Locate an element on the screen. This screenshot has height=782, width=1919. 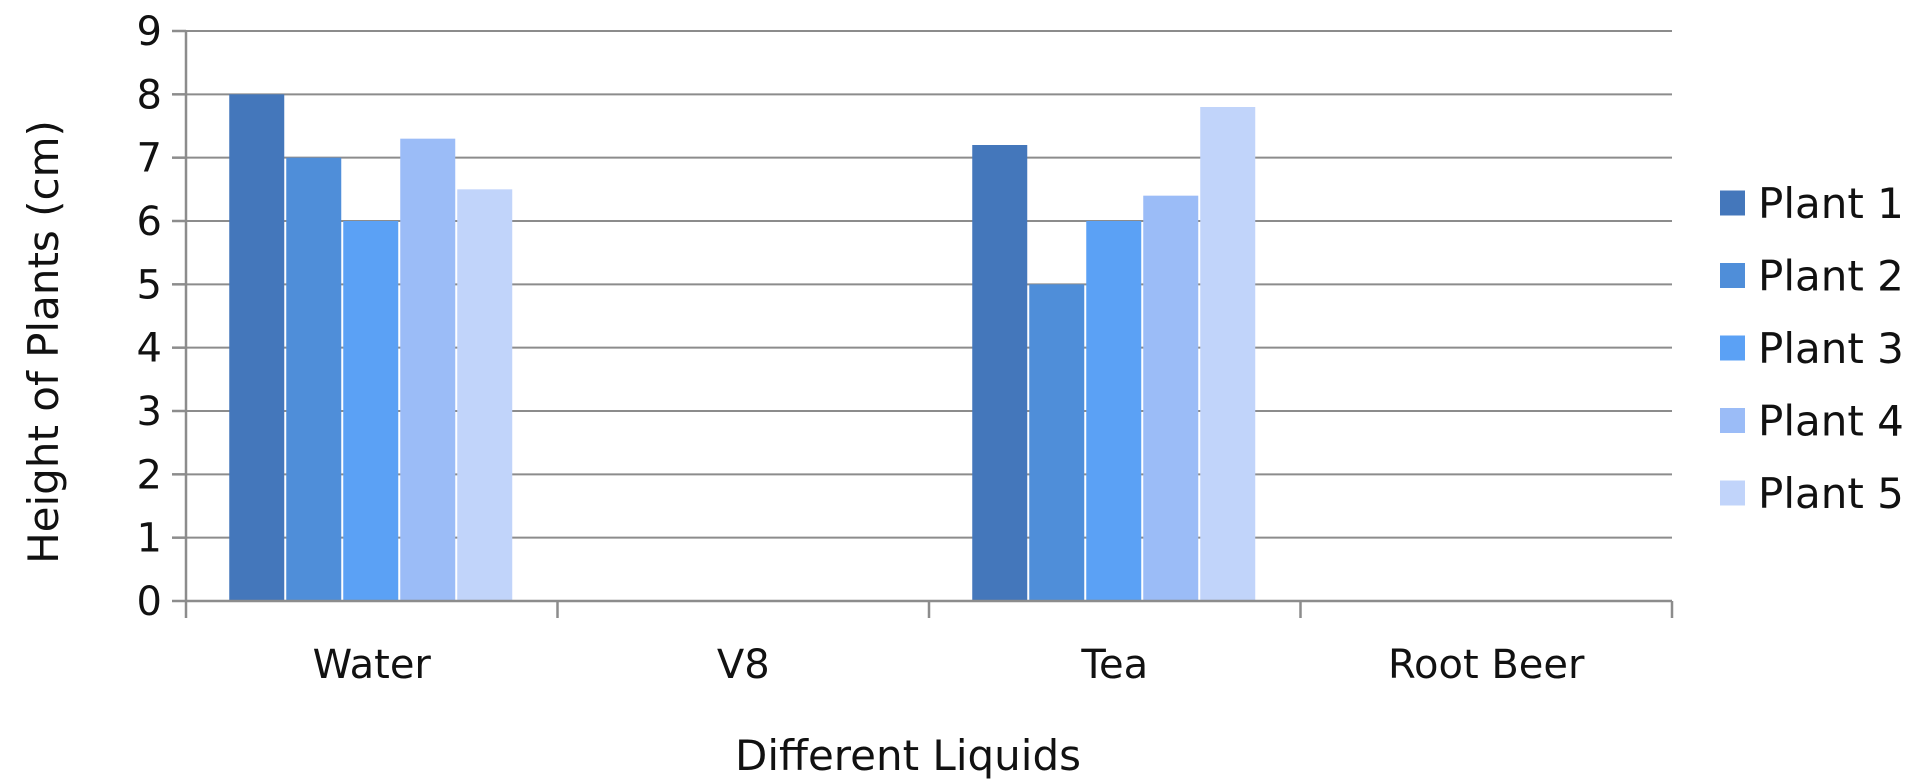
x-tick-label: Root Beer is located at coordinates (1486, 665).